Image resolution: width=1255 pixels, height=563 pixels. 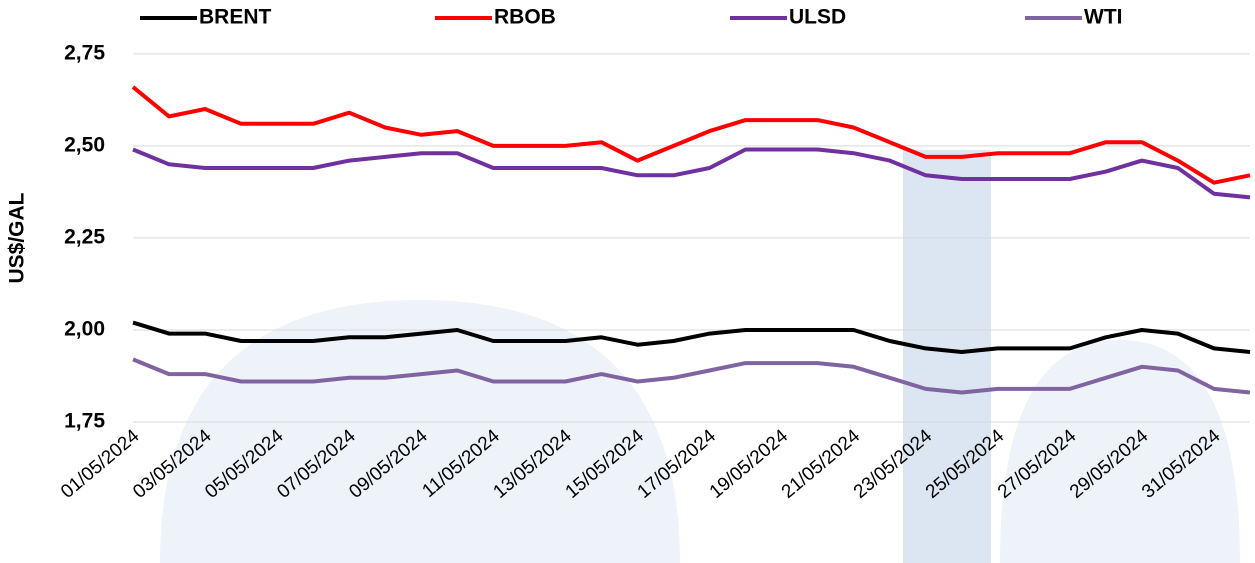 I want to click on legend-label: WTI, so click(x=1103, y=17).